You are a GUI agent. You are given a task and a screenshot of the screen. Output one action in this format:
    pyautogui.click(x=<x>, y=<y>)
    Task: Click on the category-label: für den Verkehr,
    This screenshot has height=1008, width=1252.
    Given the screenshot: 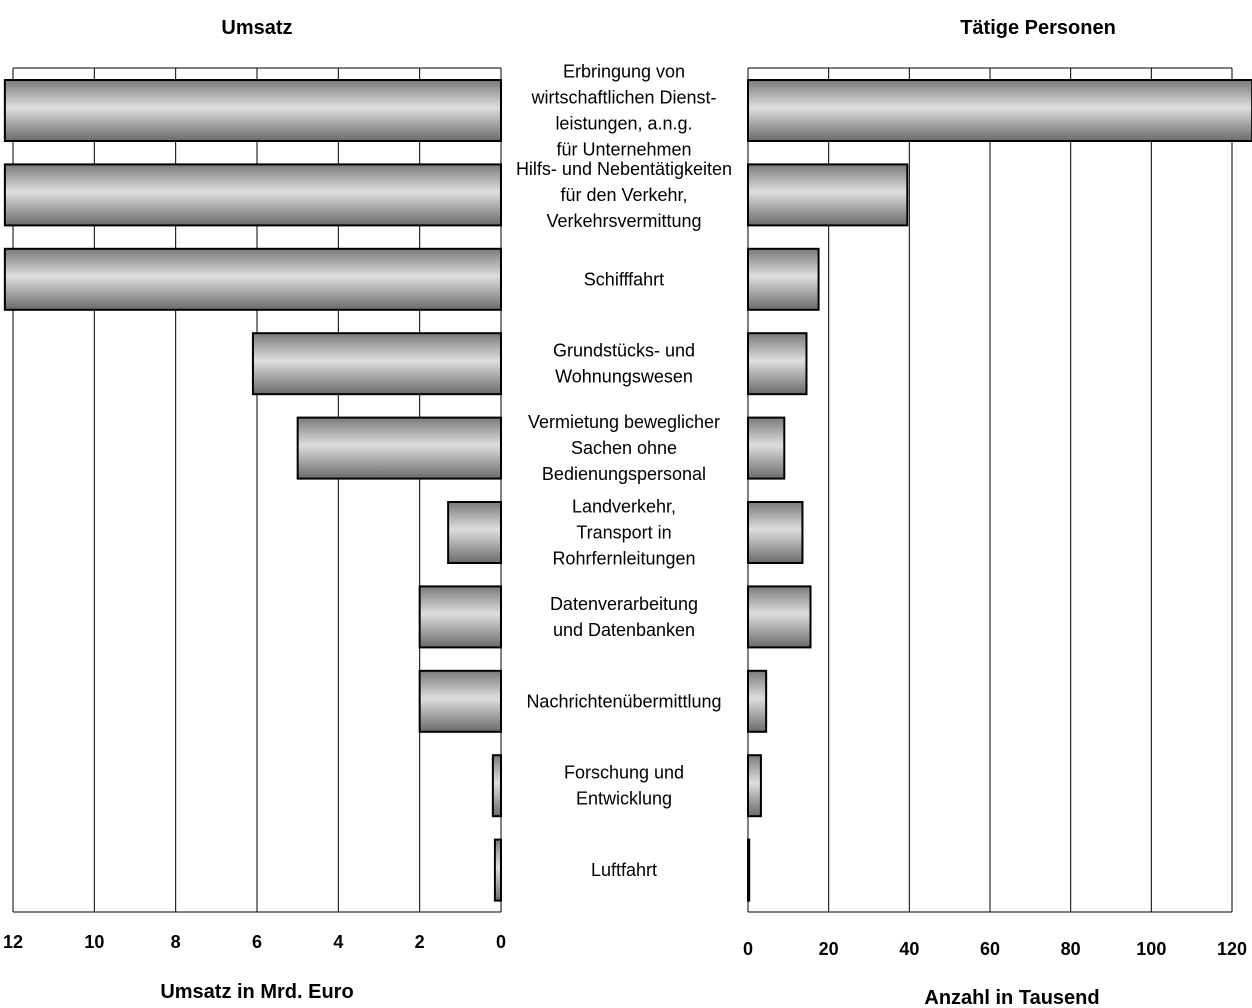 What is the action you would take?
    pyautogui.click(x=623, y=195)
    